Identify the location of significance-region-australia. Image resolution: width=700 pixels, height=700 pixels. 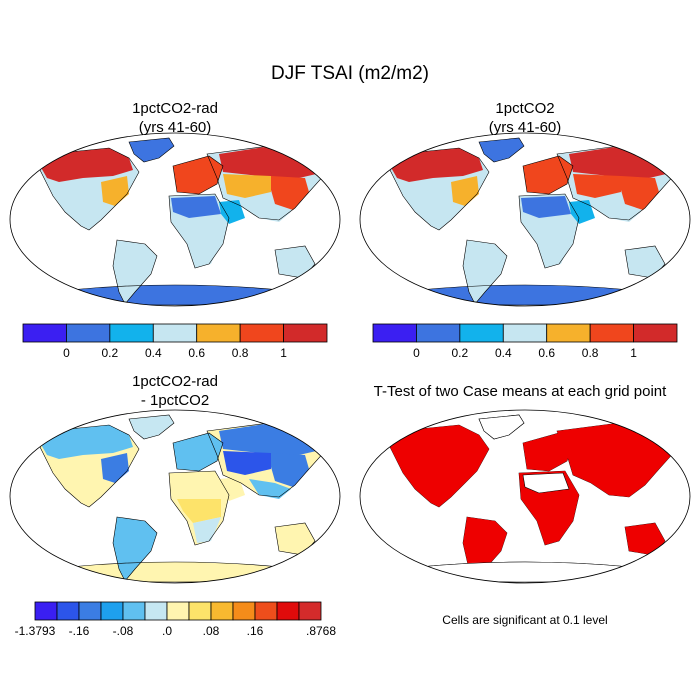
(645, 539).